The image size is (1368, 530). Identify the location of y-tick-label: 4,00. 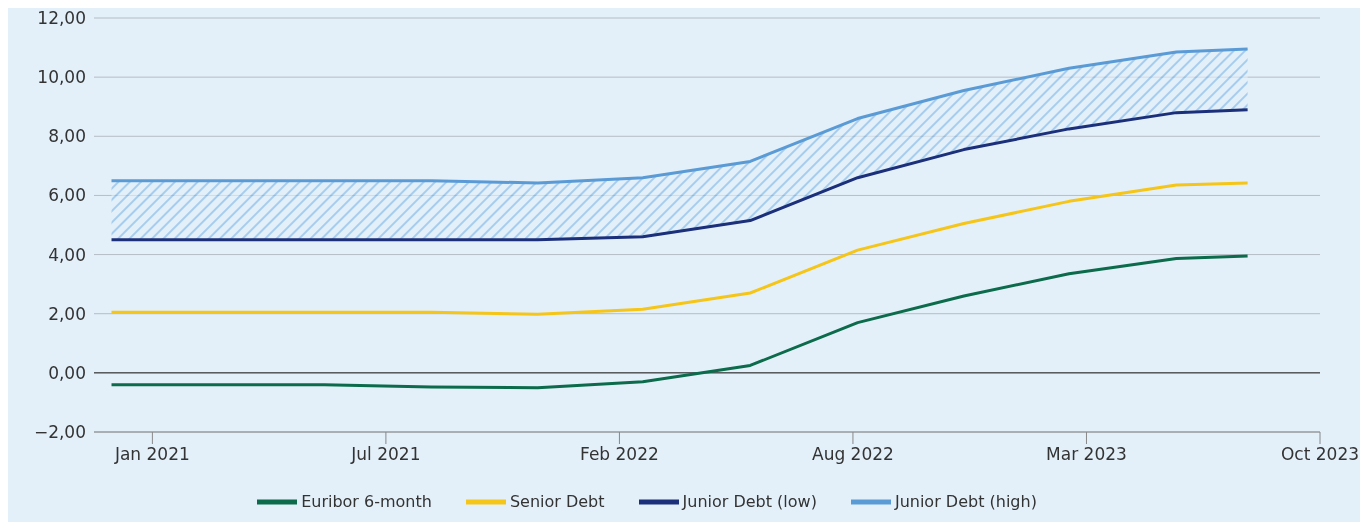
(67, 254).